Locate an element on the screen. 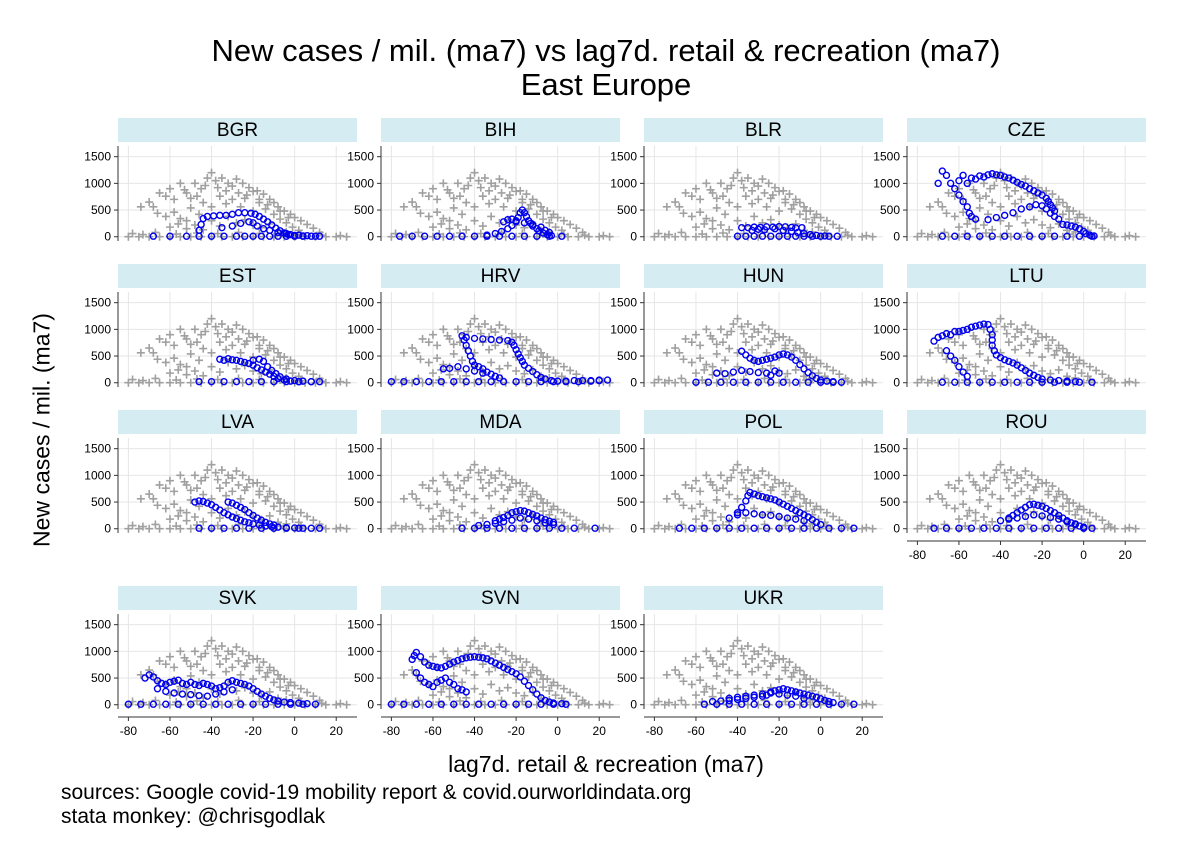  y-tick-label: 500 is located at coordinates (627, 678).